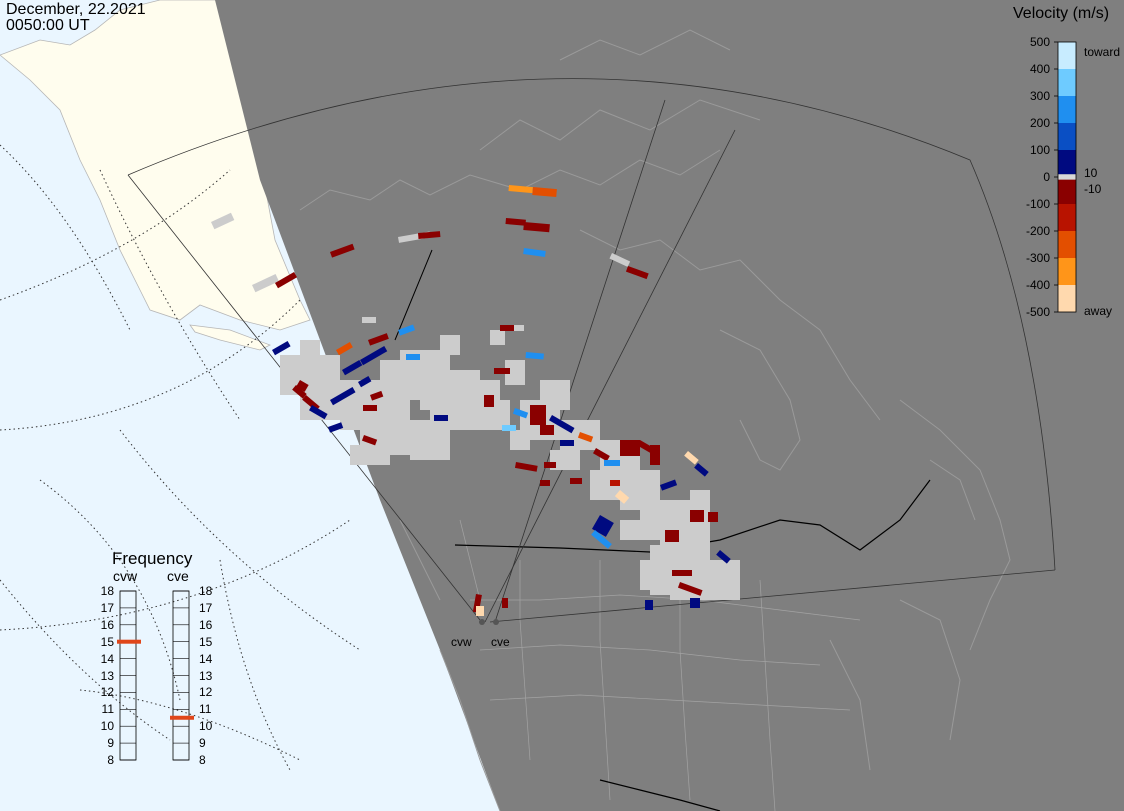  Describe the element at coordinates (107, 591) in the screenshot. I see `frequency-tick-left: 18` at that location.